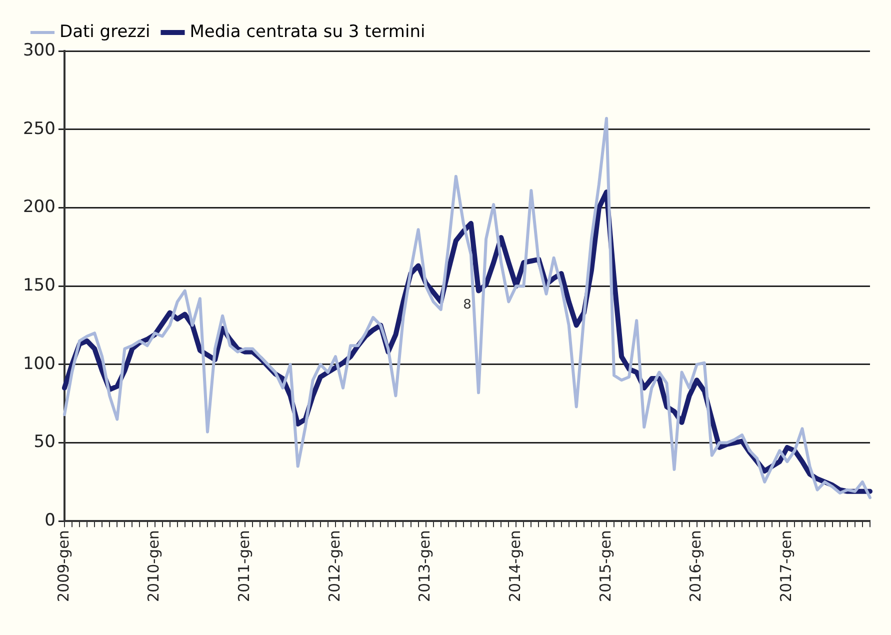  Describe the element at coordinates (605, 566) in the screenshot. I see `x-tick-label: 2015-gen` at that location.